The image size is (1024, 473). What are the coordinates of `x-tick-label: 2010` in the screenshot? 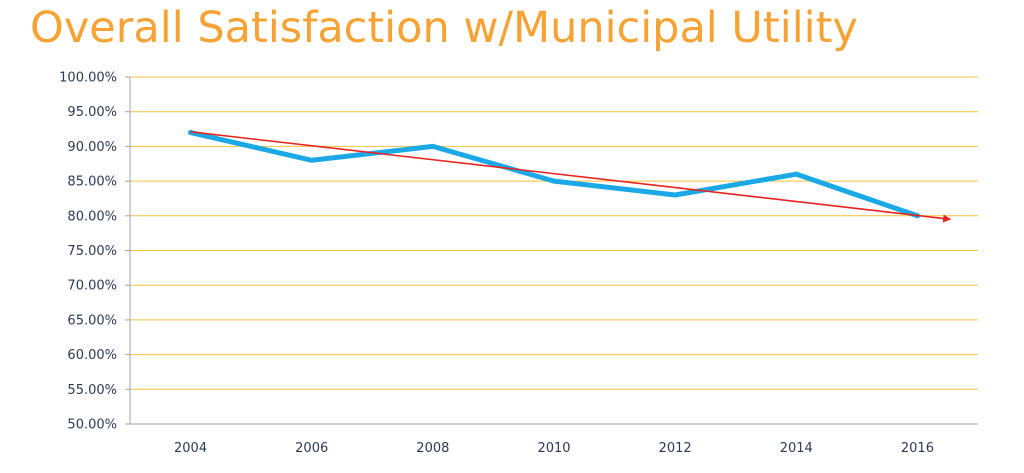 It's located at (553, 448).